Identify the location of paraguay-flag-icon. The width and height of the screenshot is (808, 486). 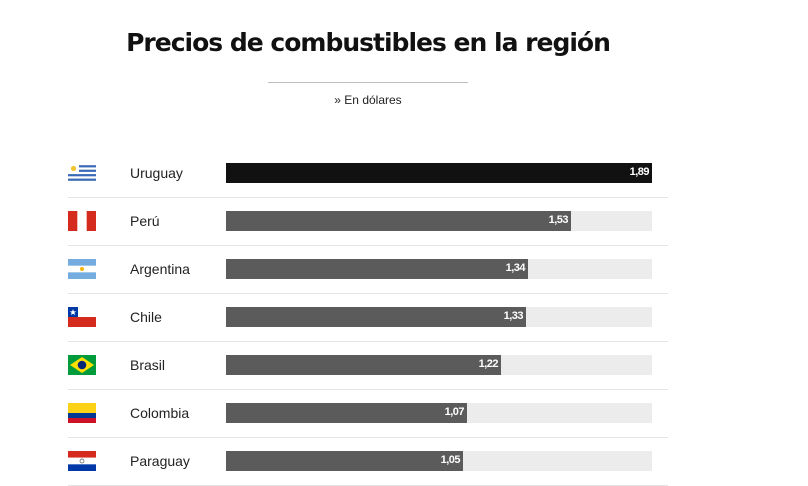
(82, 461).